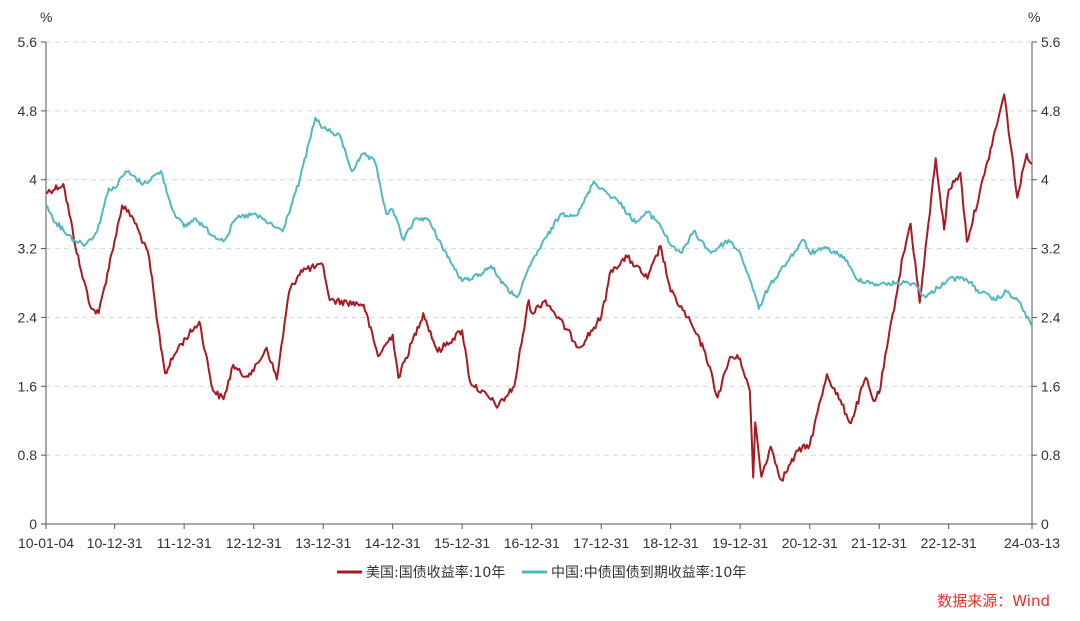 Image resolution: width=1080 pixels, height=621 pixels. What do you see at coordinates (28, 249) in the screenshot?
I see `left-y-tick-label: 3.2` at bounding box center [28, 249].